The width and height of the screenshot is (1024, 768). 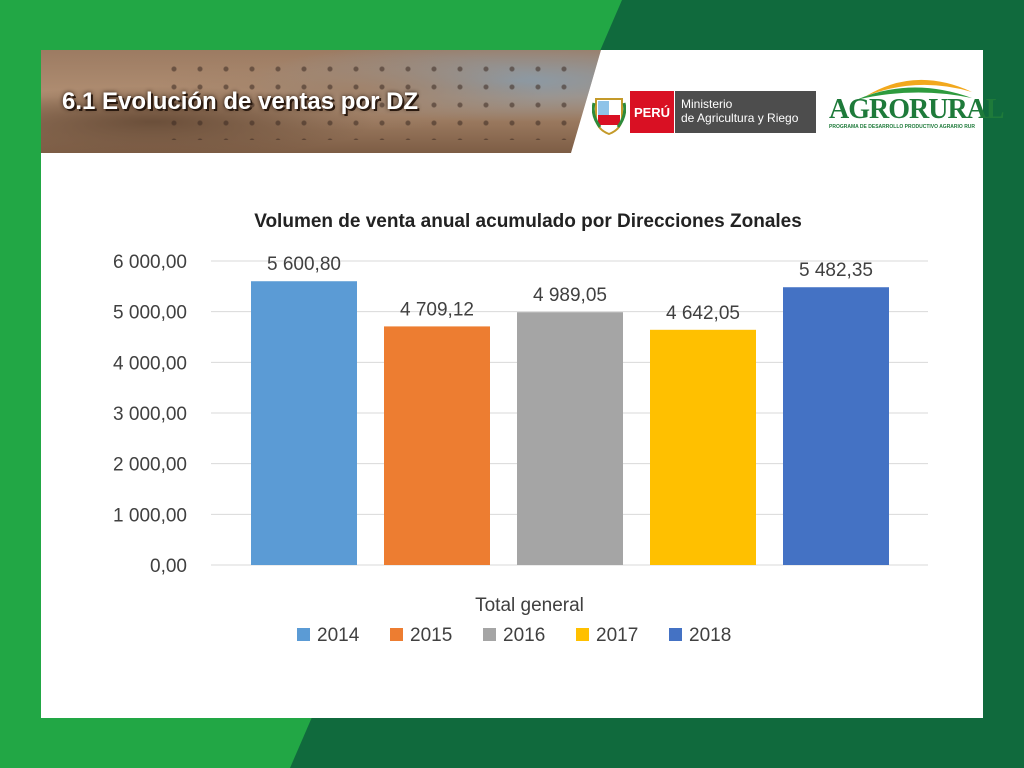 I want to click on chart-data-labels: 5 600,80 4 709,12 4 989,05 4 642,05 5 482,35, so click(x=570, y=289).